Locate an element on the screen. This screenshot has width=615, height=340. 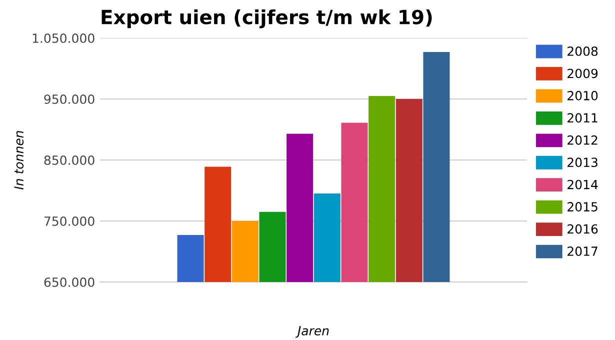
y-tick-label: 750.000 is located at coordinates (69, 221).